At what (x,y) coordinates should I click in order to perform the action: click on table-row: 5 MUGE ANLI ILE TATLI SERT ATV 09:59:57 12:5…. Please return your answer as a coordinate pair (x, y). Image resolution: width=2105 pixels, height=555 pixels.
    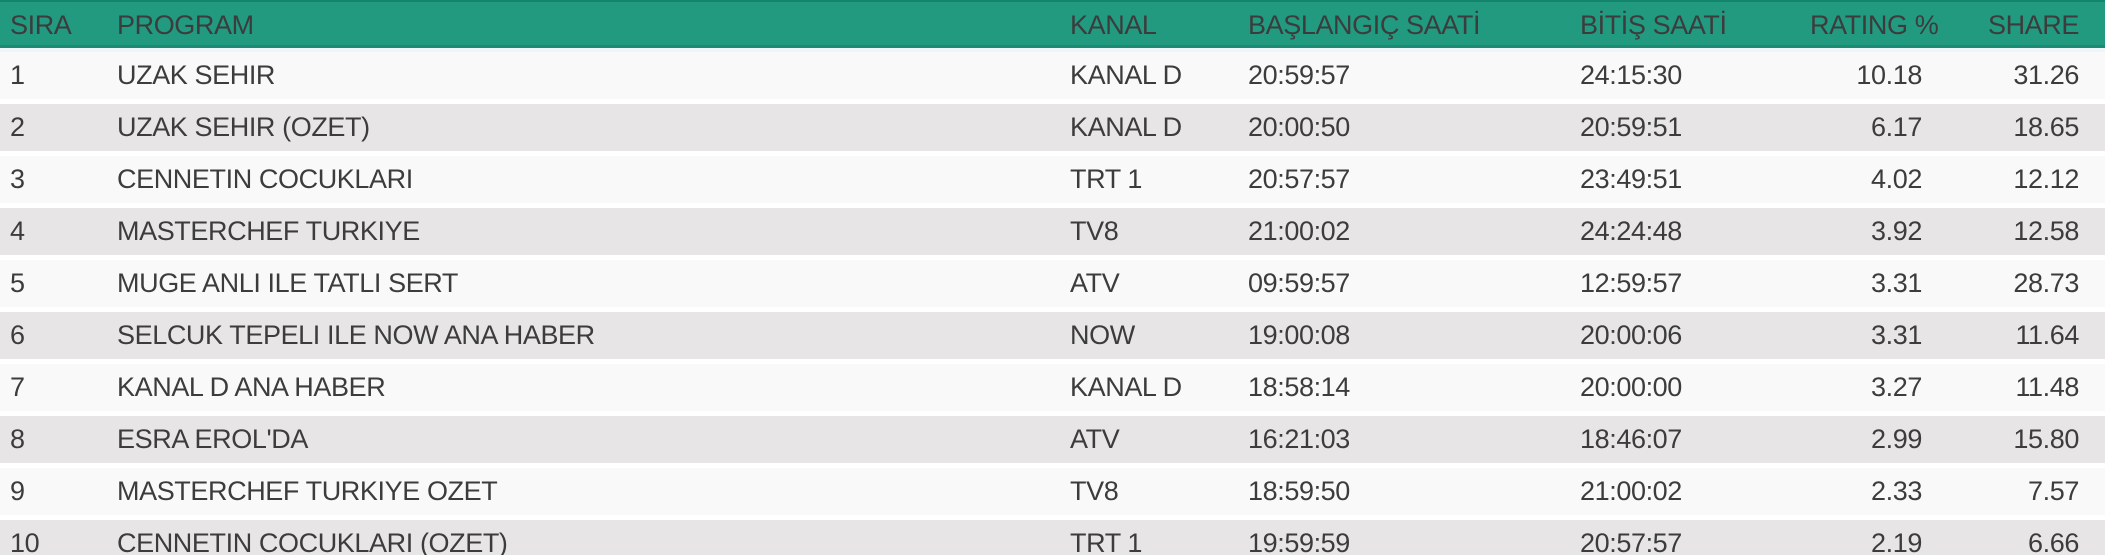
    Looking at the image, I should click on (1052, 283).